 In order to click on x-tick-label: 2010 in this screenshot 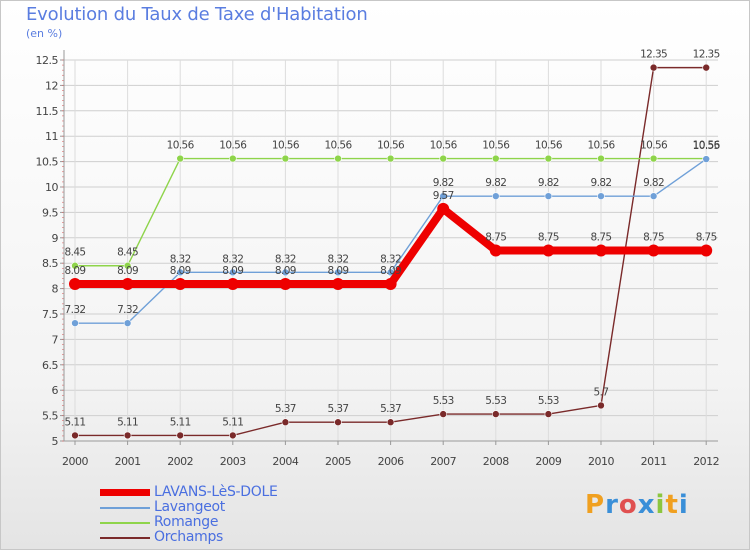, I will do `click(601, 461)`.